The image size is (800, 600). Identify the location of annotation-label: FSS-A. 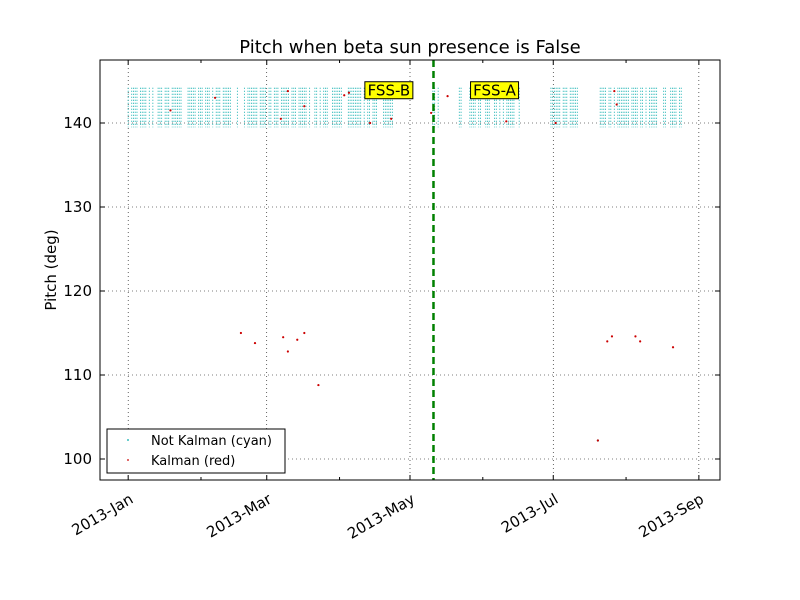
(494, 91).